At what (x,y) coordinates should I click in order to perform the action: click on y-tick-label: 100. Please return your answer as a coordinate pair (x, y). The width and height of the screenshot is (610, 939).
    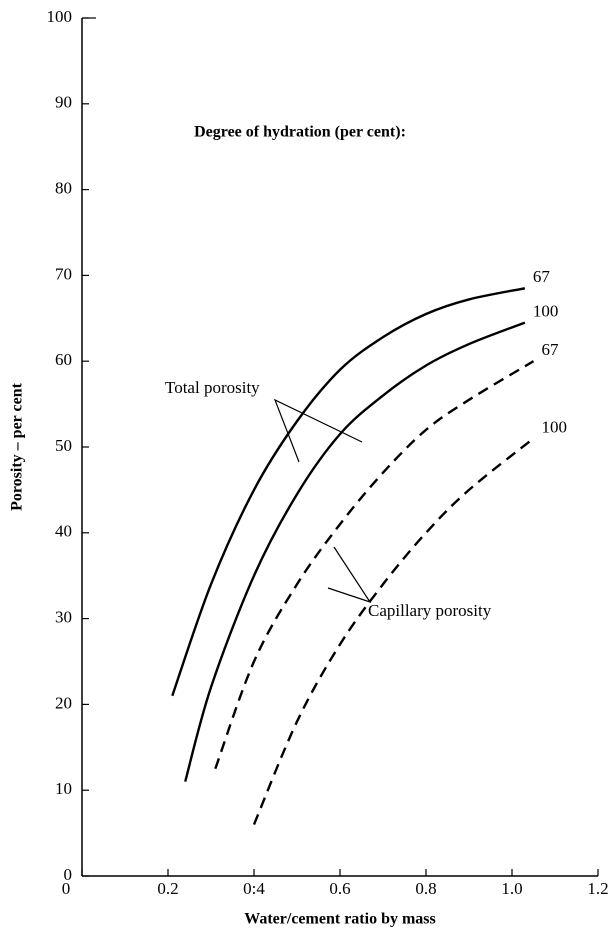
    Looking at the image, I should click on (60, 16).